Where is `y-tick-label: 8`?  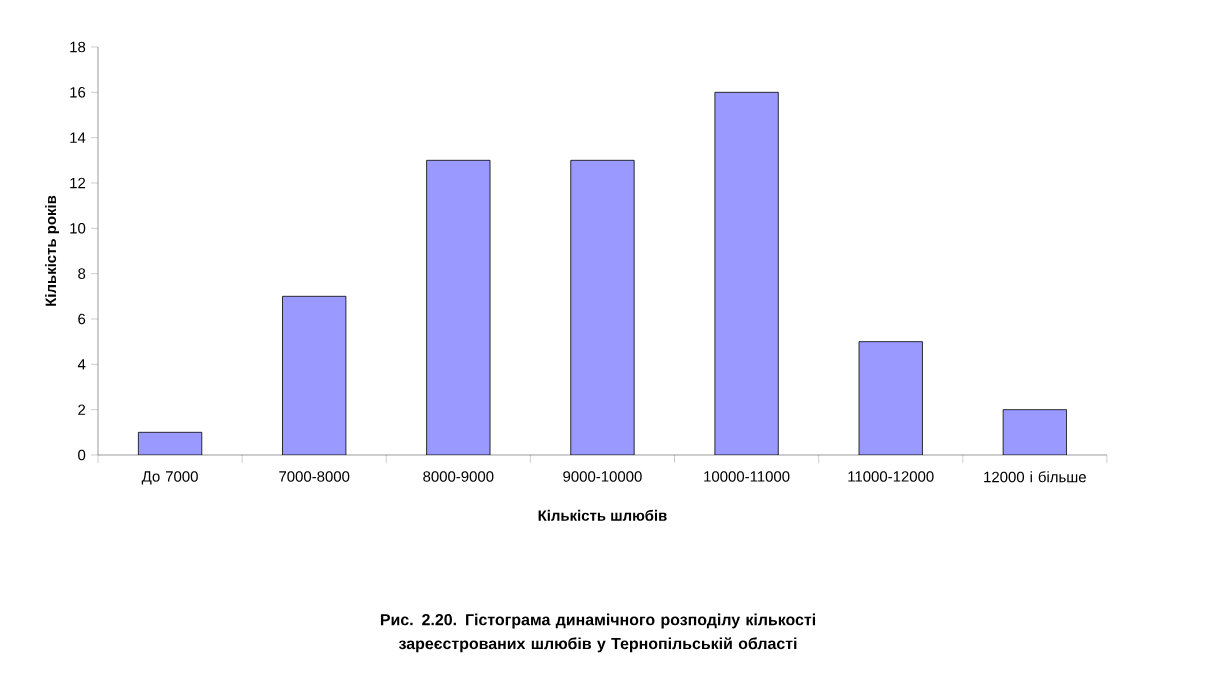
y-tick-label: 8 is located at coordinates (82, 273).